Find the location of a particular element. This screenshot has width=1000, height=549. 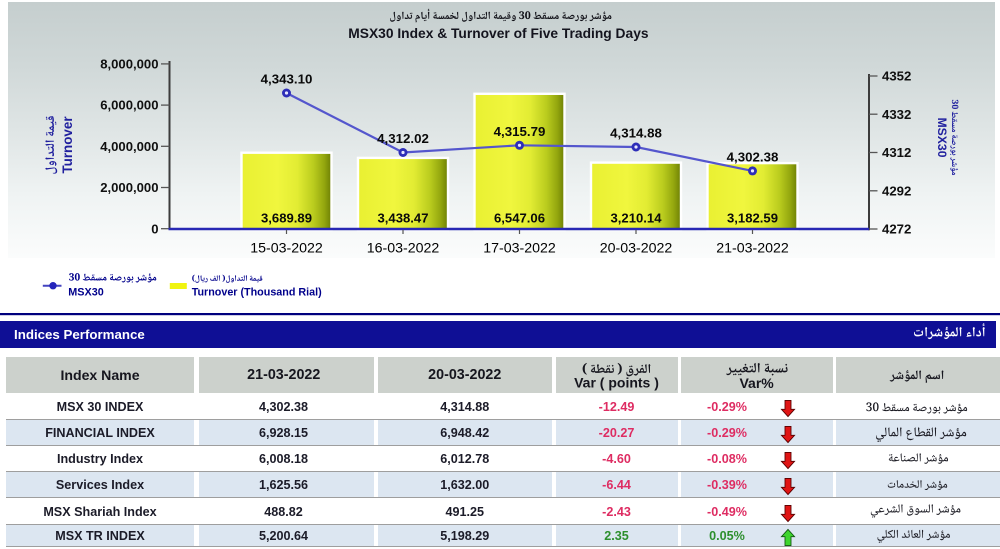

svg-text: 3,689.89 is located at coordinates (286, 218).